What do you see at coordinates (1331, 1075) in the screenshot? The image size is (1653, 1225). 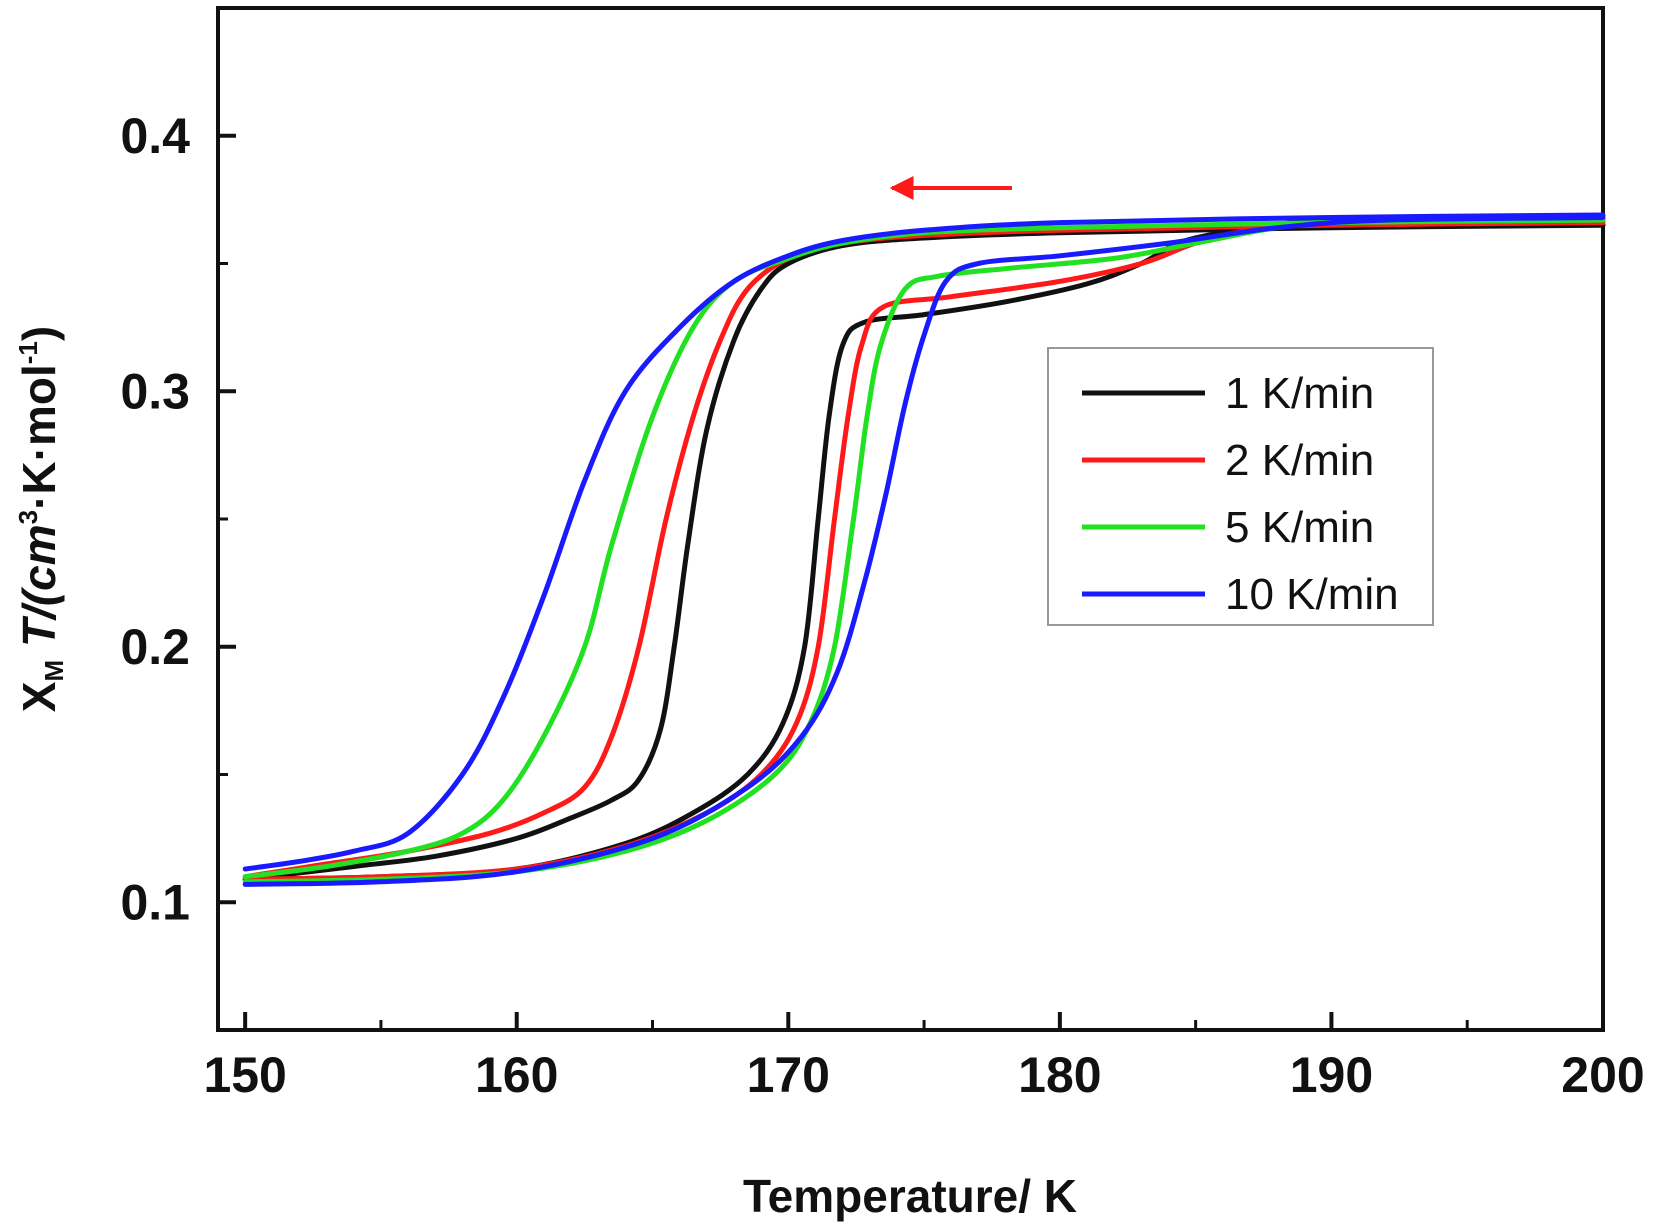 I see `x-tick-label: 190` at bounding box center [1331, 1075].